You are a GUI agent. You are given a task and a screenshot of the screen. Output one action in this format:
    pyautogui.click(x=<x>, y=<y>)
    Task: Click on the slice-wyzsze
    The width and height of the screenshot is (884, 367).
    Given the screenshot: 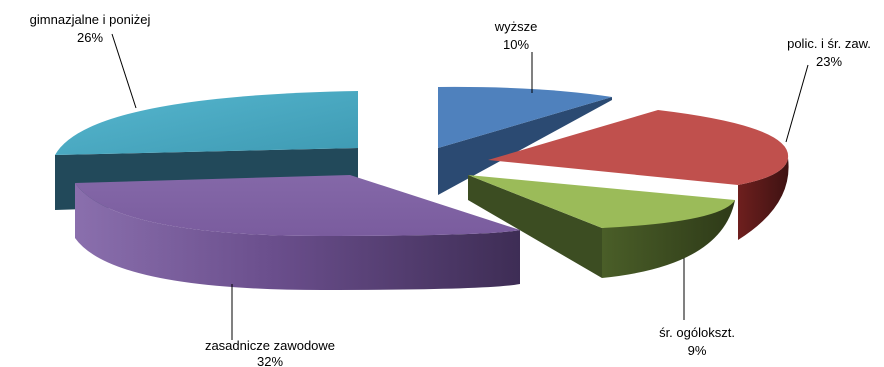 What is the action you would take?
    pyautogui.click(x=525, y=140)
    